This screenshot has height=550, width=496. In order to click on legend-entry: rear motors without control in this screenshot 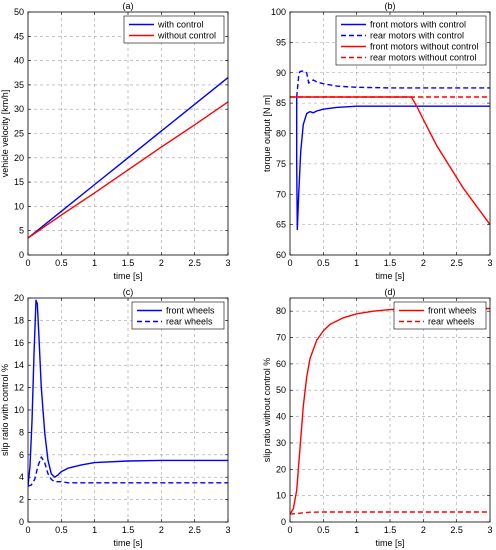, I will do `click(423, 58)`.